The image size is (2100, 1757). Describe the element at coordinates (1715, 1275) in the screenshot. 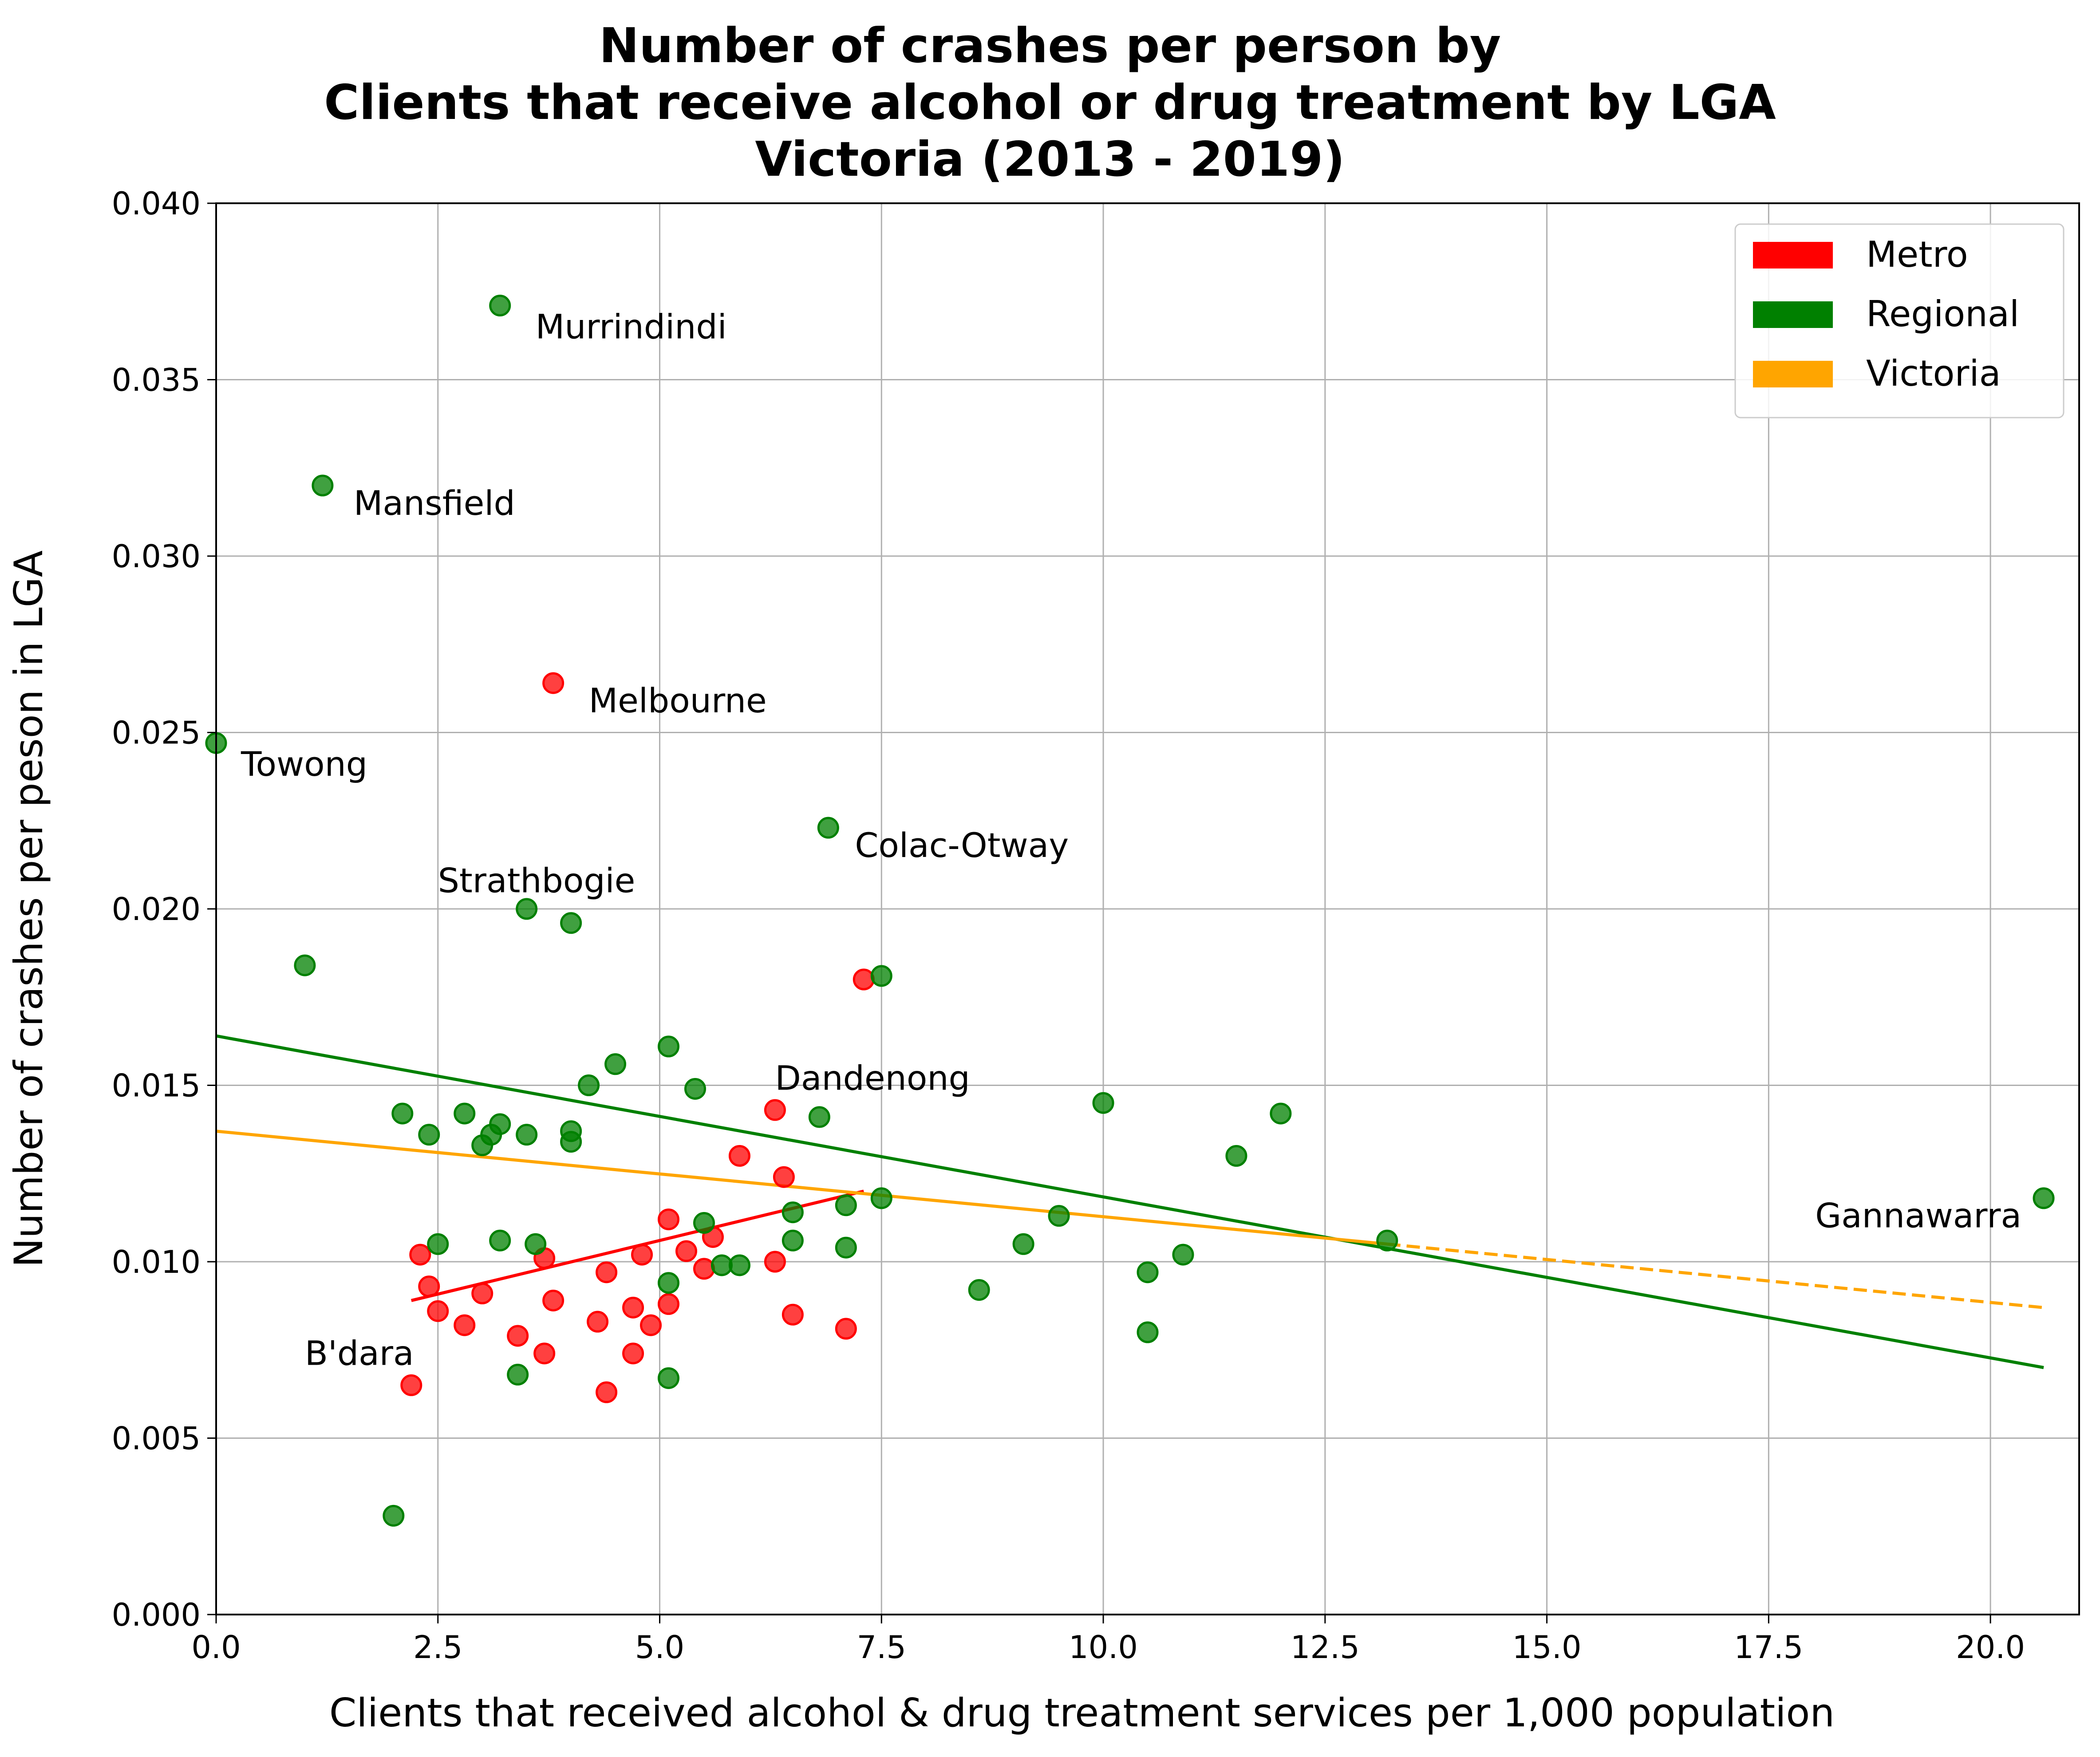

I see `trend-line-victoria-extrapolated` at that location.